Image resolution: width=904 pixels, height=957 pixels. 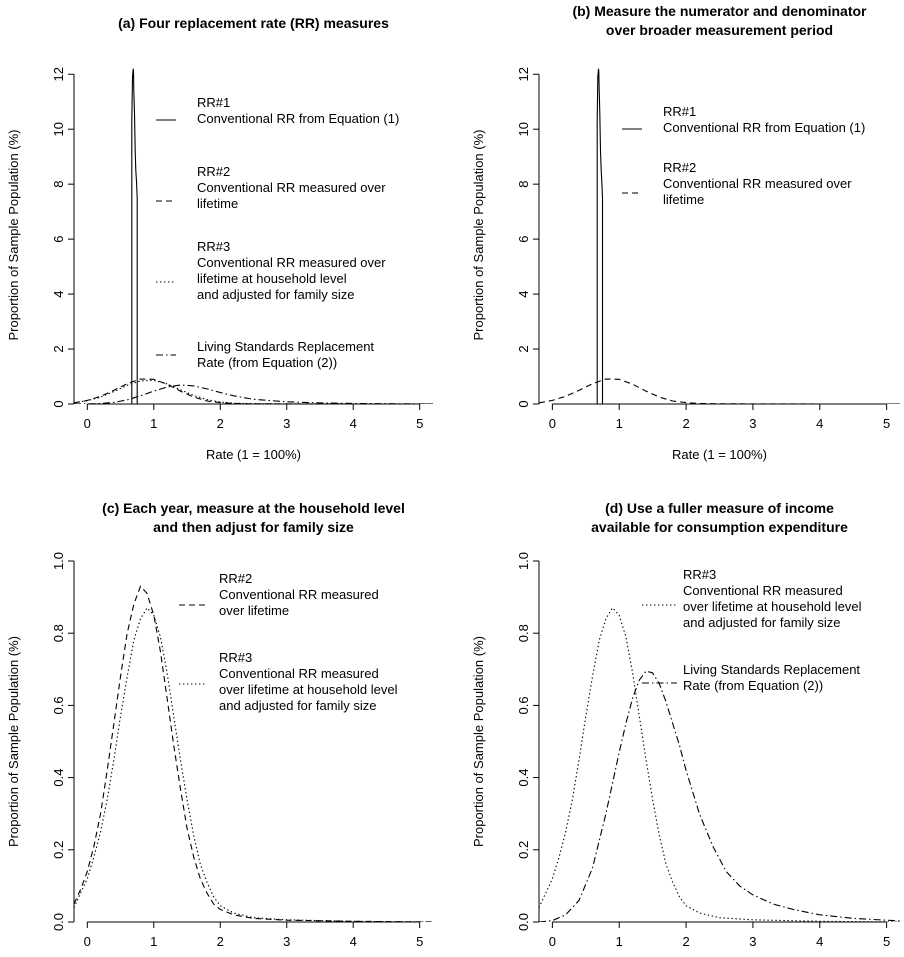 What do you see at coordinates (748, 236) in the screenshot?
I see `series-line-solid` at bounding box center [748, 236].